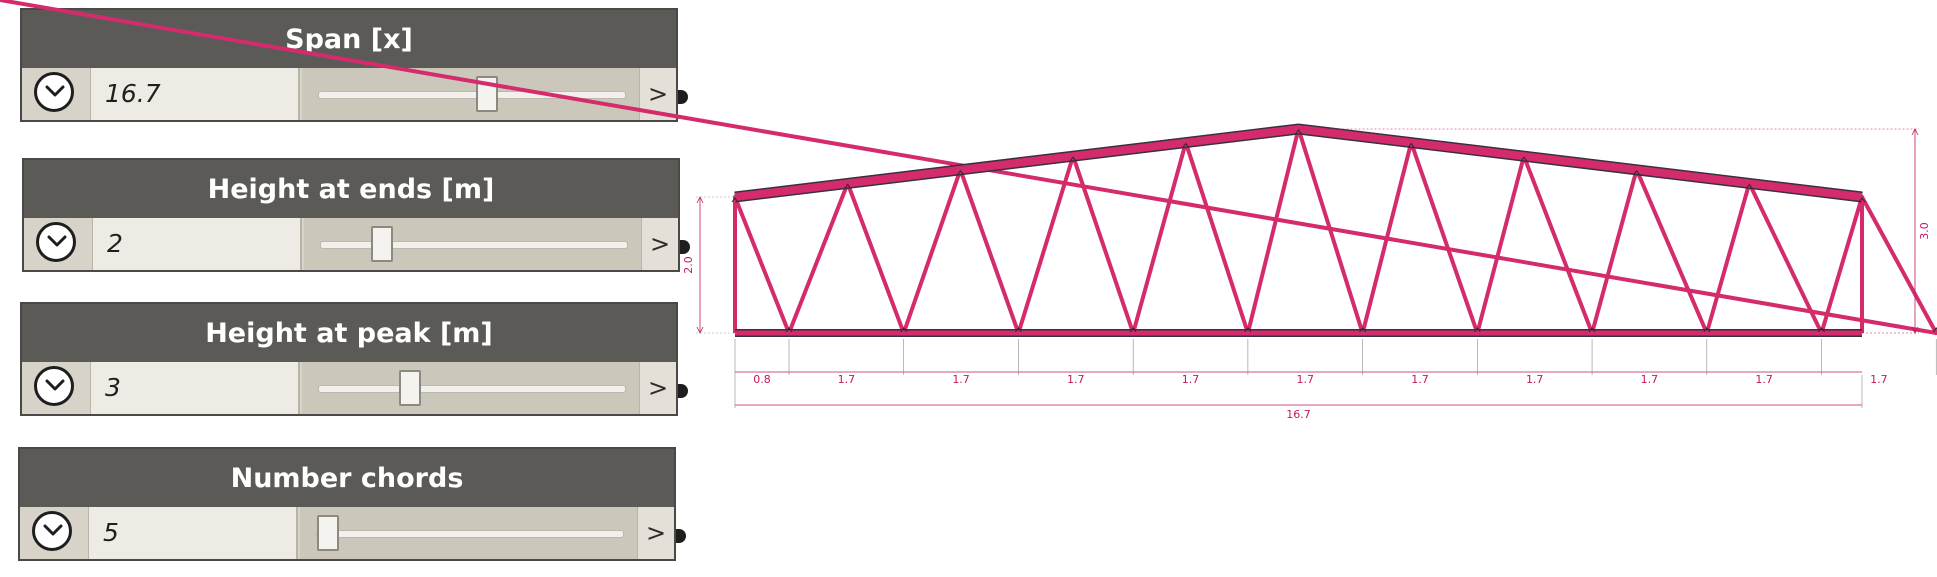 This screenshot has width=1937, height=577. I want to click on span-slider-node: Span [x] 16.7 >, so click(349, 65).